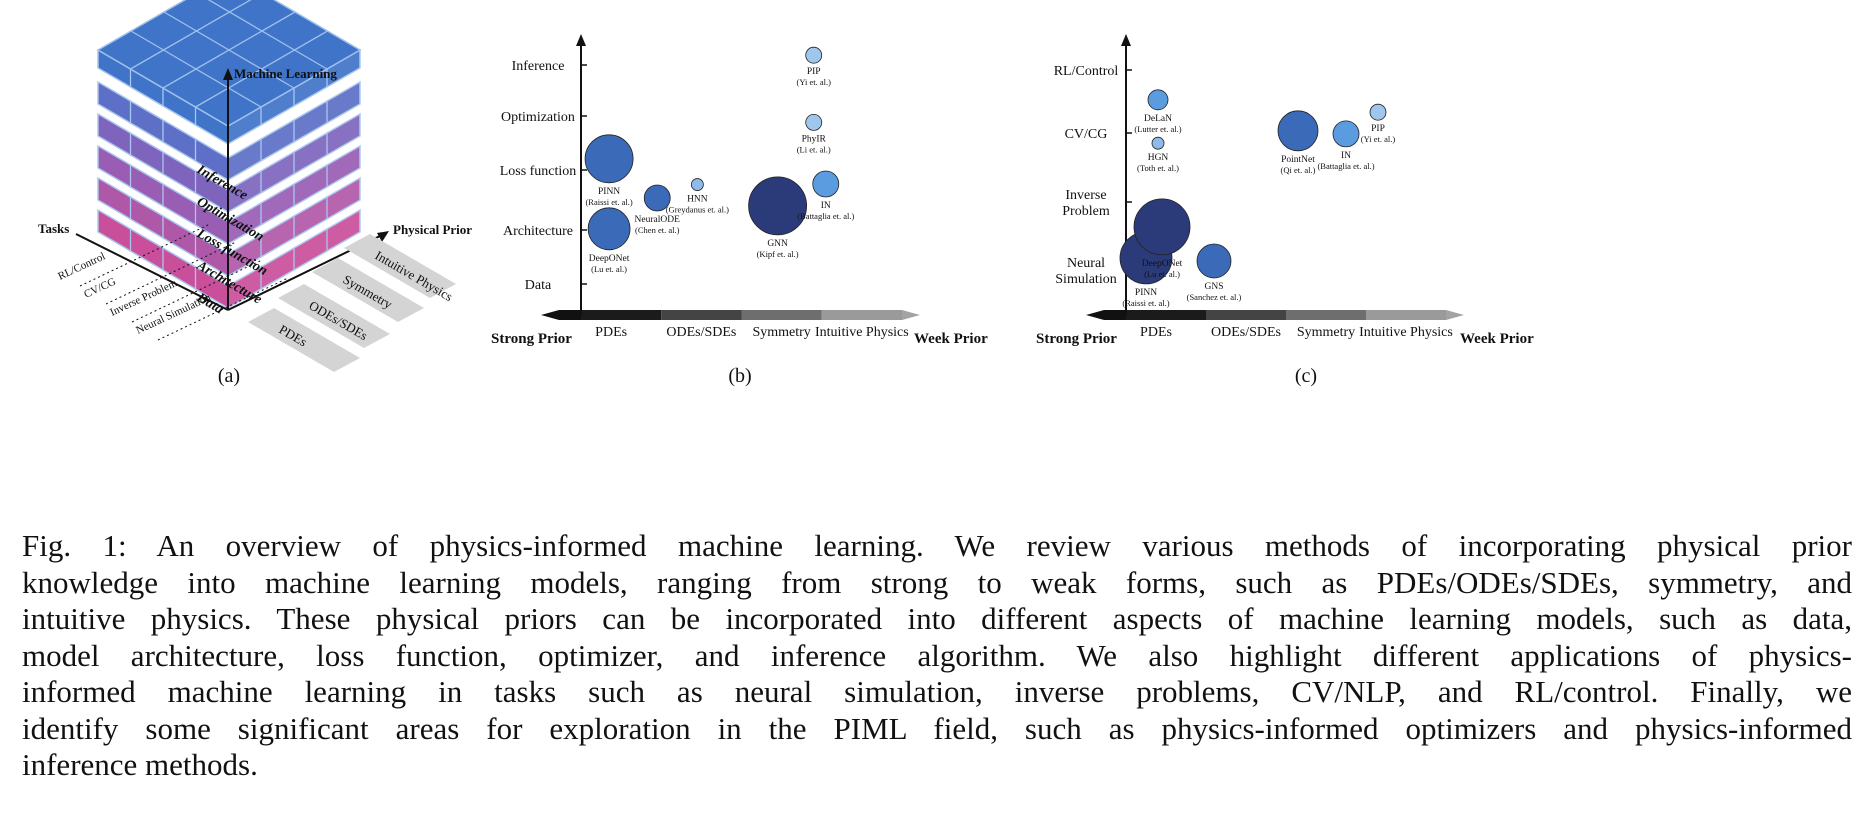  Describe the element at coordinates (701, 332) in the screenshot. I see `x-tick-label: ODEs/SDEs` at that location.